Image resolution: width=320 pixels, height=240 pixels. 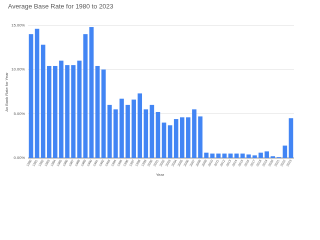 What do you see at coordinates (228, 163) in the screenshot?
I see `x-tick-label: 2013` at bounding box center [228, 163].